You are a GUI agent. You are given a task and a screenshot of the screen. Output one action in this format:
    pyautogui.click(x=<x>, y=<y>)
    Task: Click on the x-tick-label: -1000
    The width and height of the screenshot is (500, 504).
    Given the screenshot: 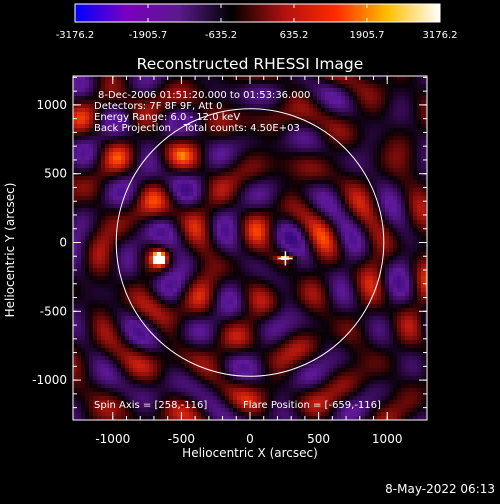 What is the action you would take?
    pyautogui.click(x=112, y=439)
    